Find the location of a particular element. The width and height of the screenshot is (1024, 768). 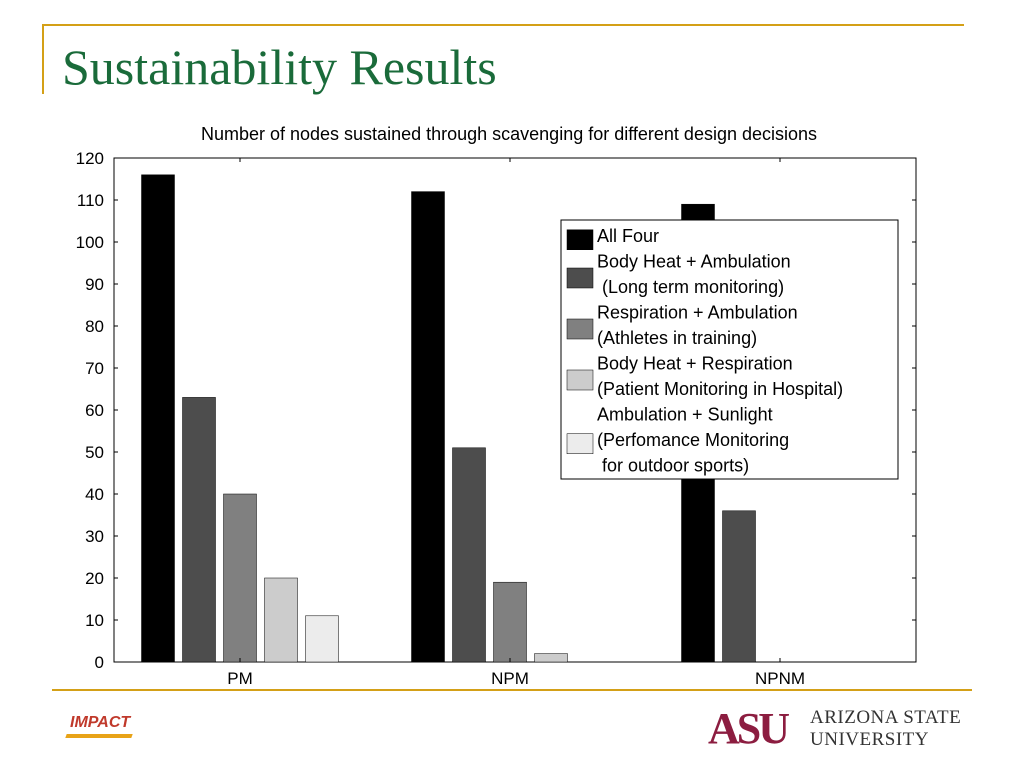

legend-label-2: (Long term monitoring) is located at coordinates (690, 287).